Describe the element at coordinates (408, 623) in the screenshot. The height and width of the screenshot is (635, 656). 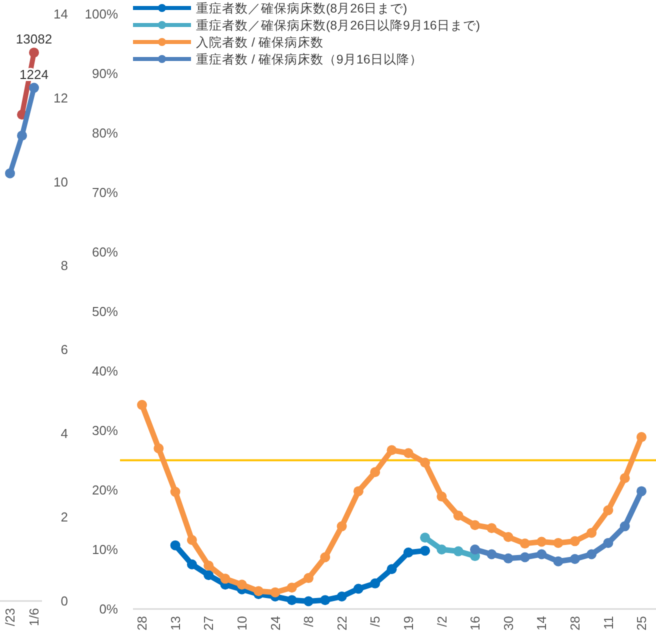
I see `x-tick-label: 19` at that location.